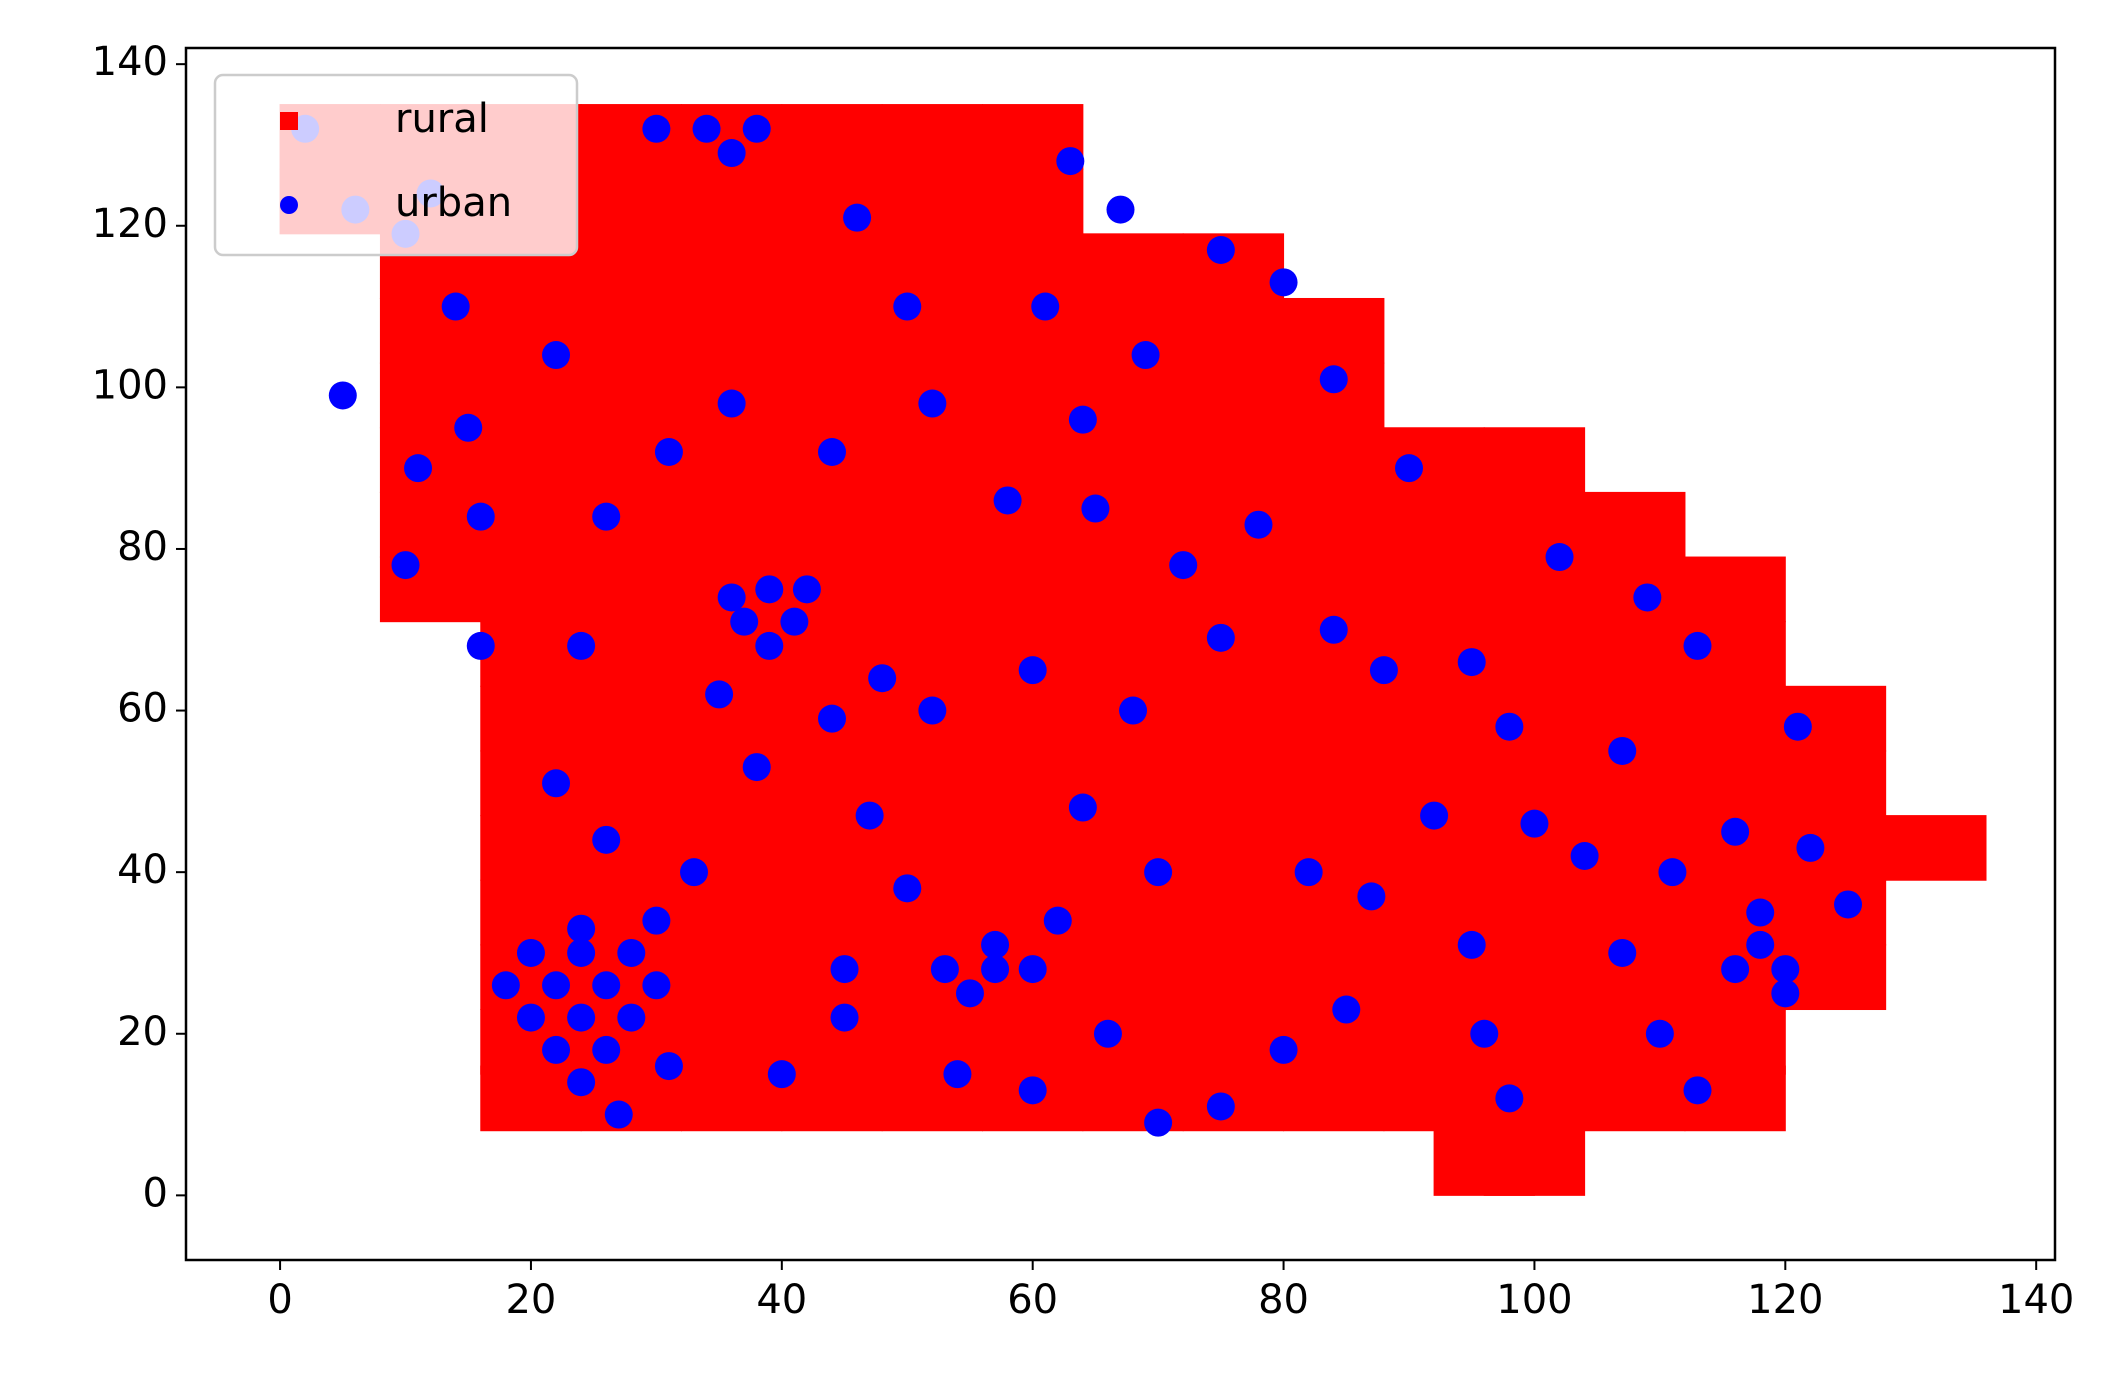  I want to click on legend-label: rural, so click(442, 119).